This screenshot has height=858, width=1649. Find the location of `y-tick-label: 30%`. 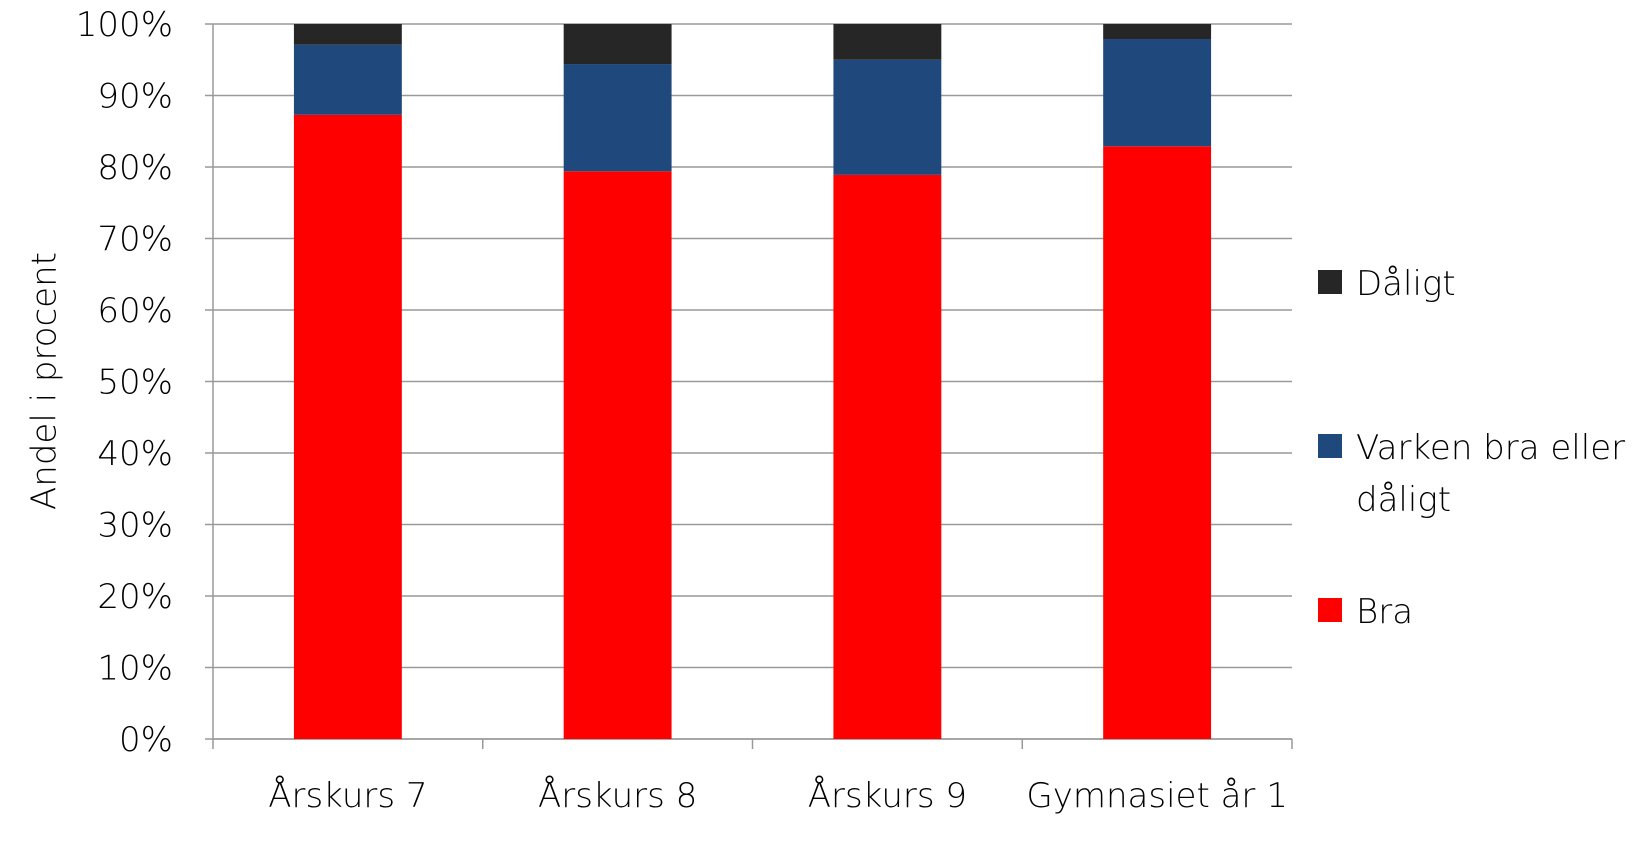

y-tick-label: 30% is located at coordinates (135, 526).